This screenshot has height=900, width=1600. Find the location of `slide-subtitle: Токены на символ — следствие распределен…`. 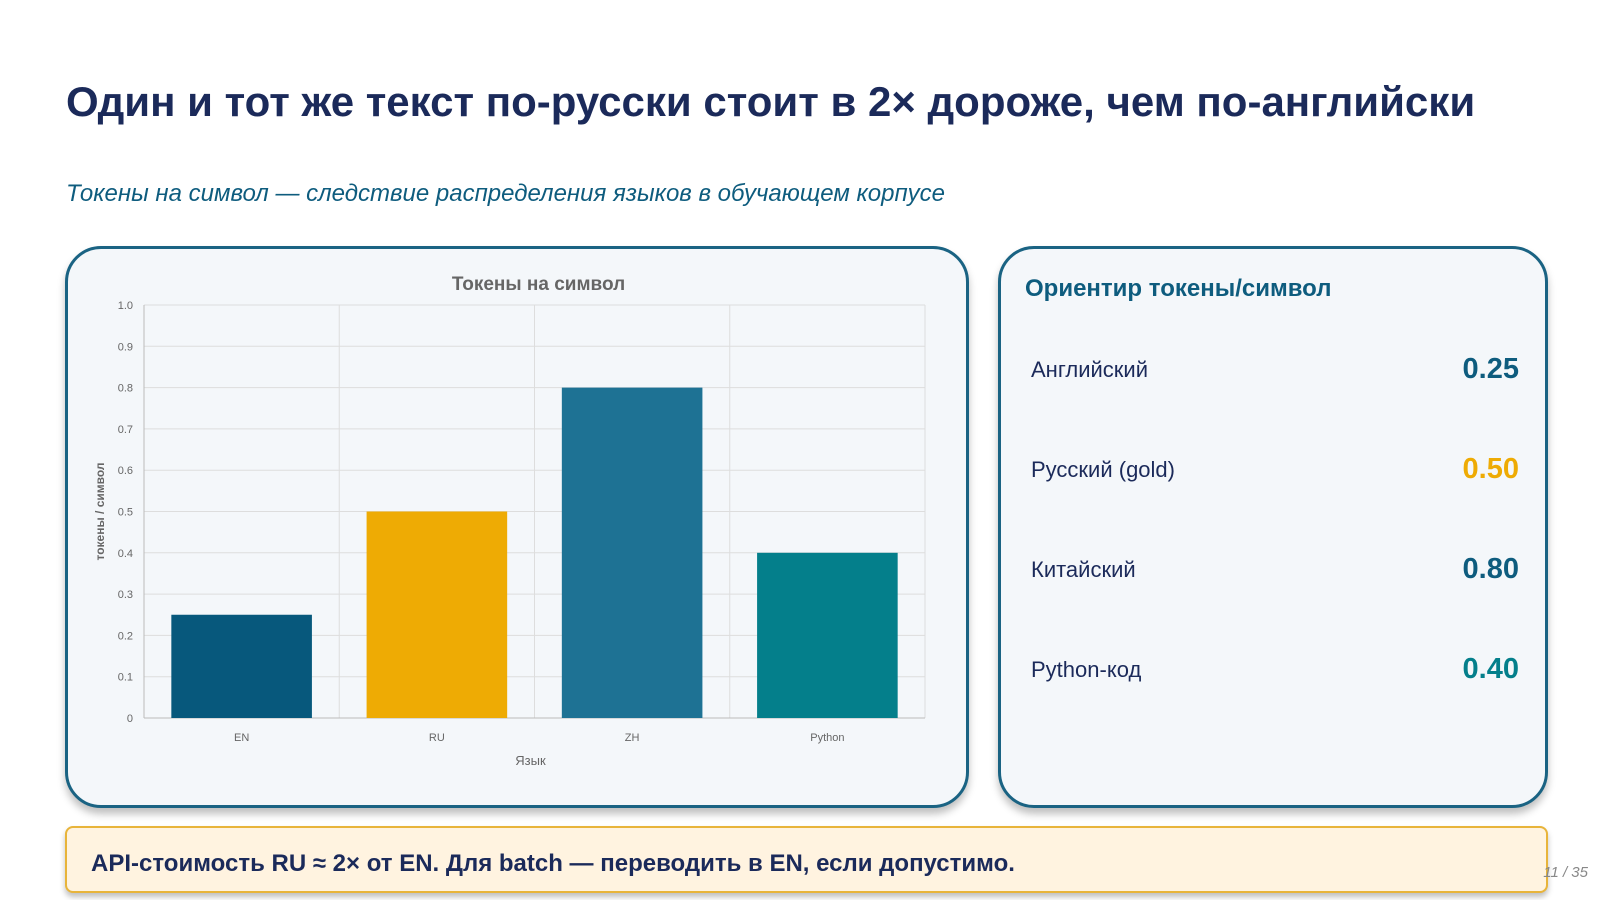

slide-subtitle: Токены на символ — следствие распределен… is located at coordinates (506, 193).